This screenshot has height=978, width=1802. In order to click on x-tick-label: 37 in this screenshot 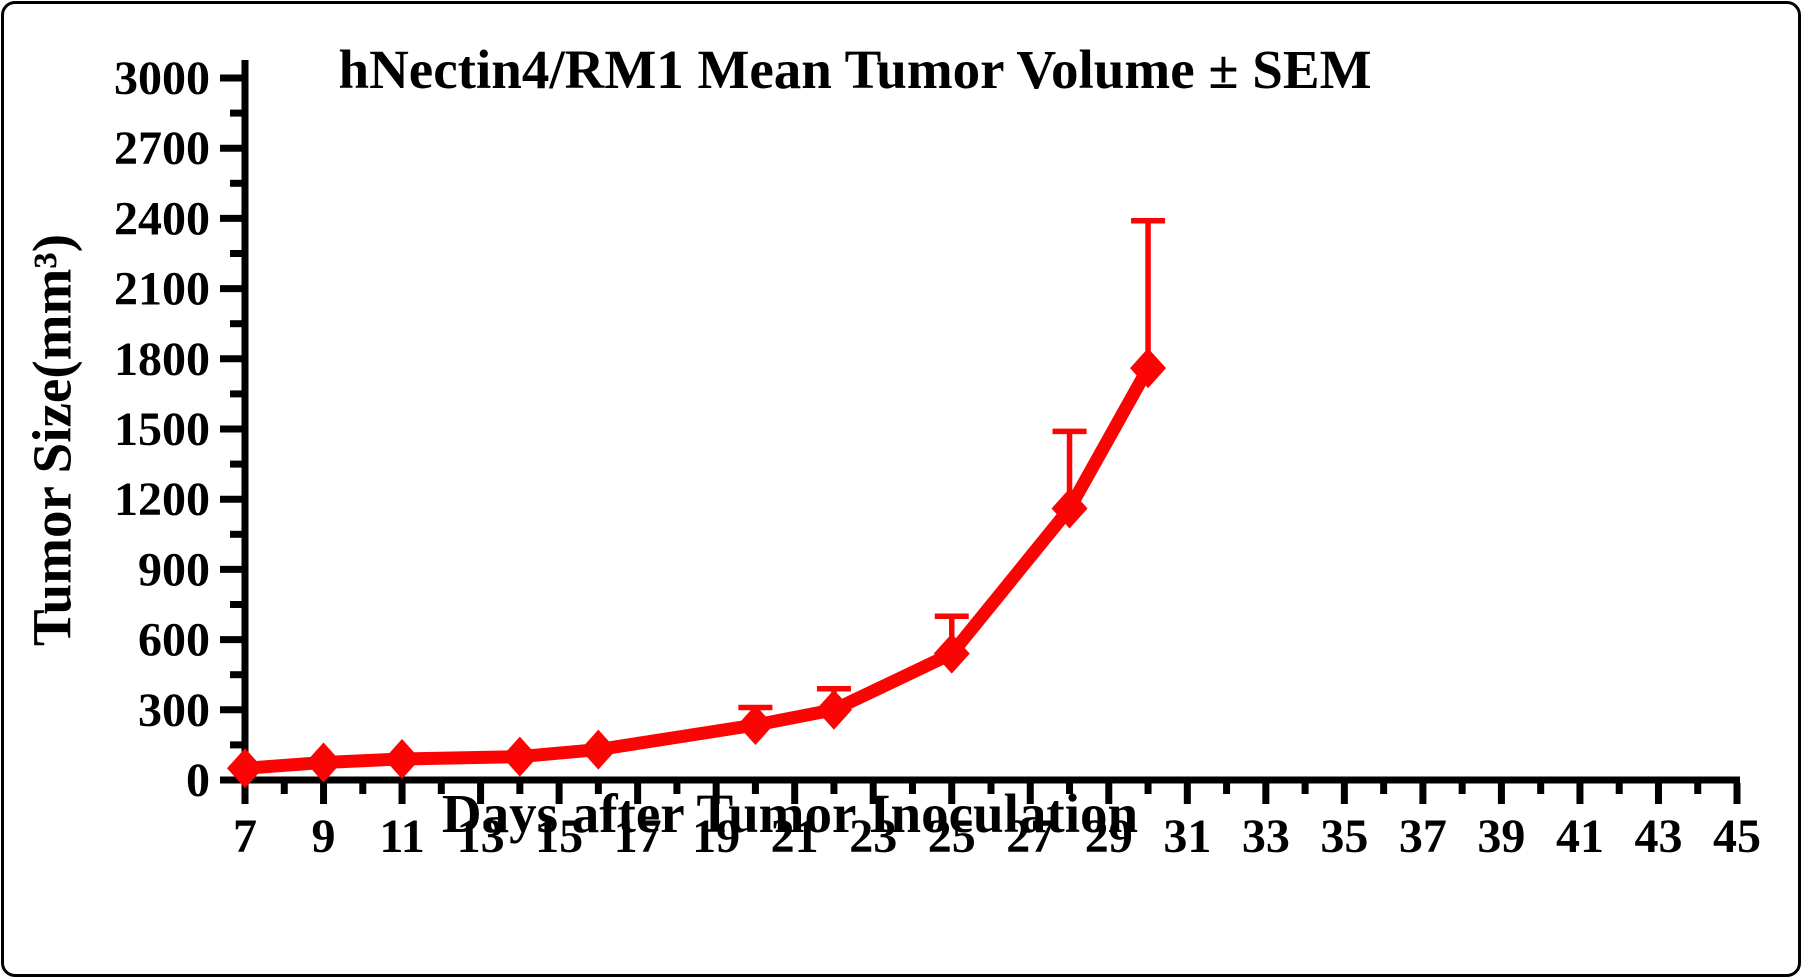, I will do `click(1423, 836)`.